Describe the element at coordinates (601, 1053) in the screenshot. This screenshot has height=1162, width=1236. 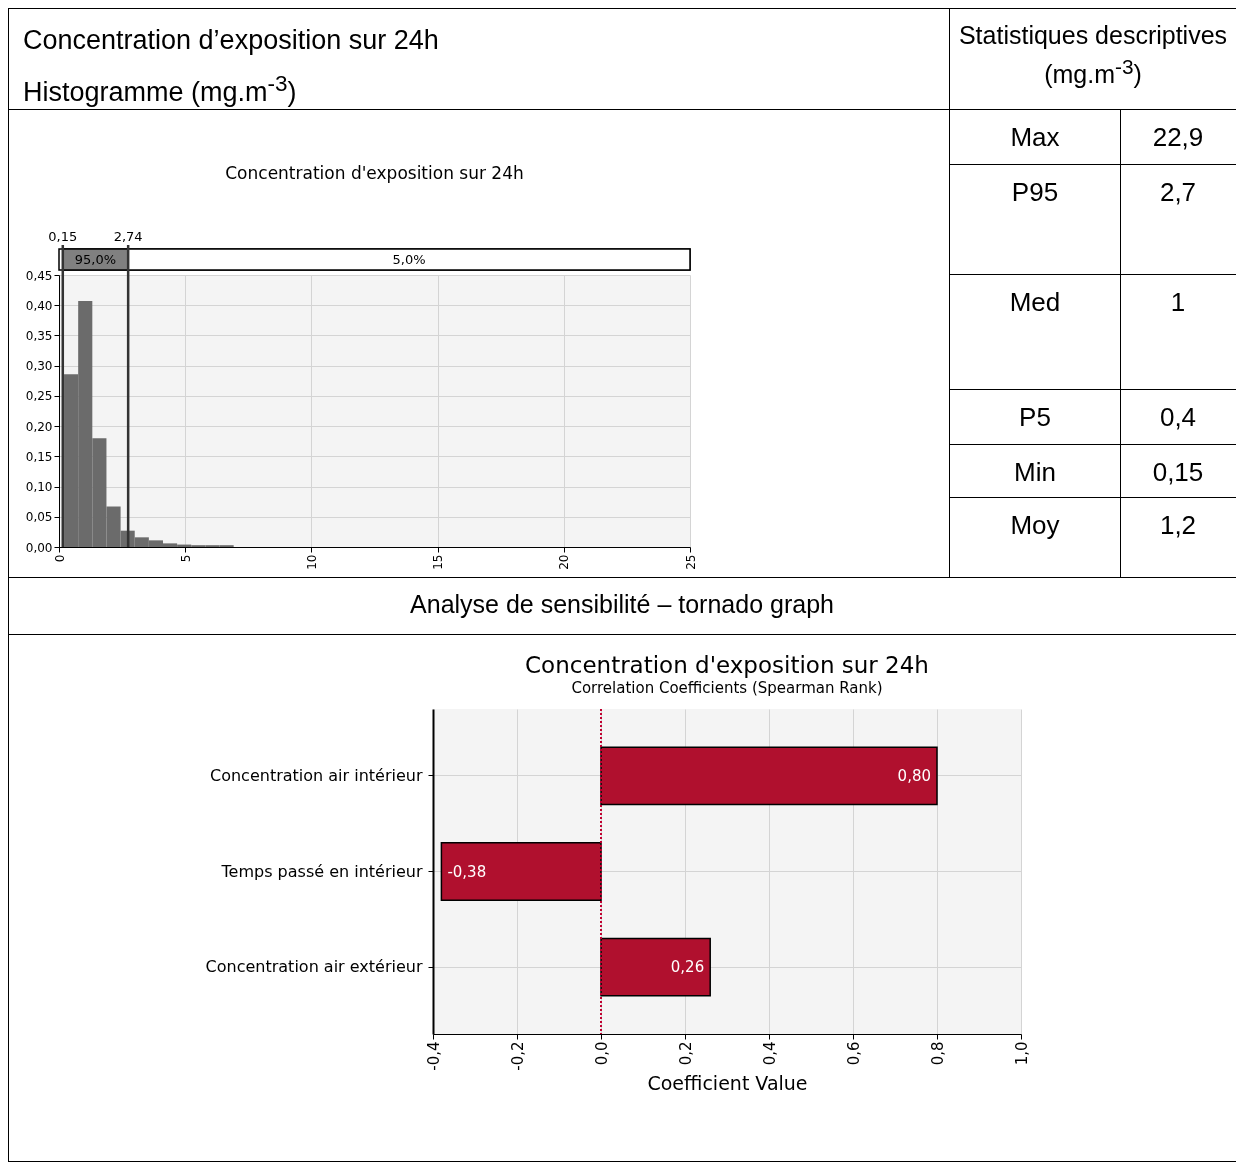
I see `x-tick-label: 0,0` at that location.